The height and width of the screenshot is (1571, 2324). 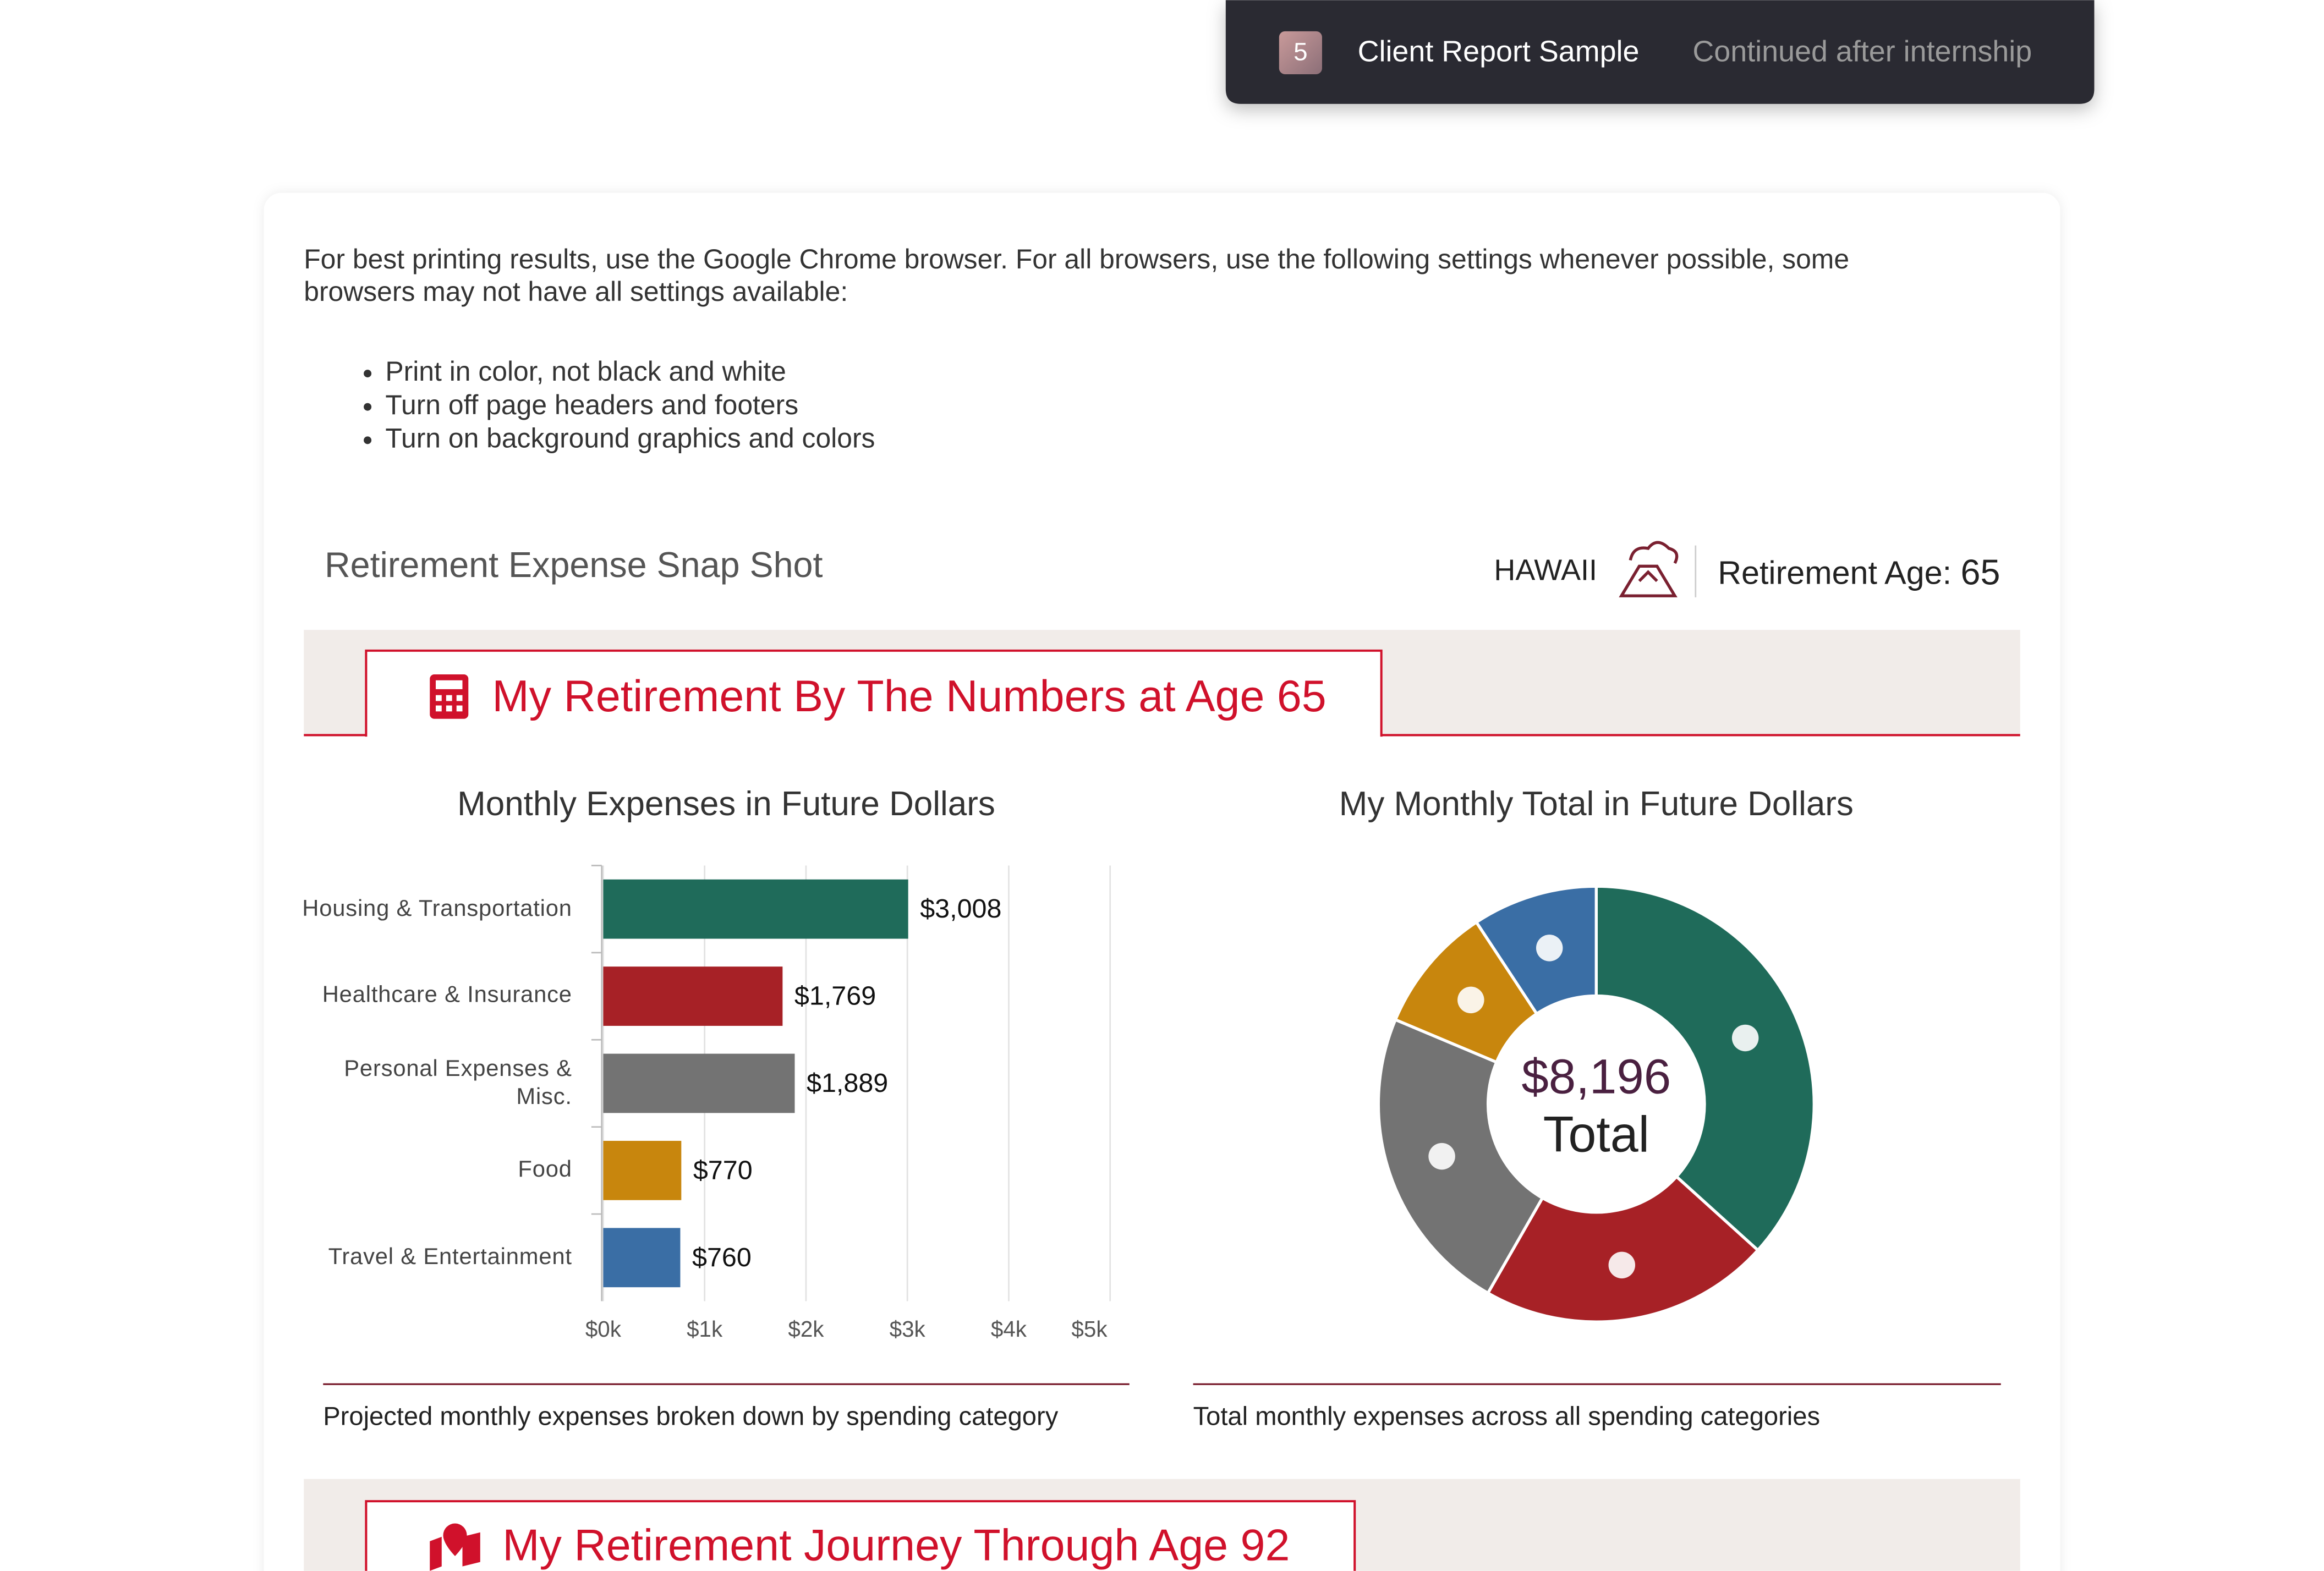 I want to click on section-title: My Retirement By The Numbers at Age 65, so click(x=909, y=697).